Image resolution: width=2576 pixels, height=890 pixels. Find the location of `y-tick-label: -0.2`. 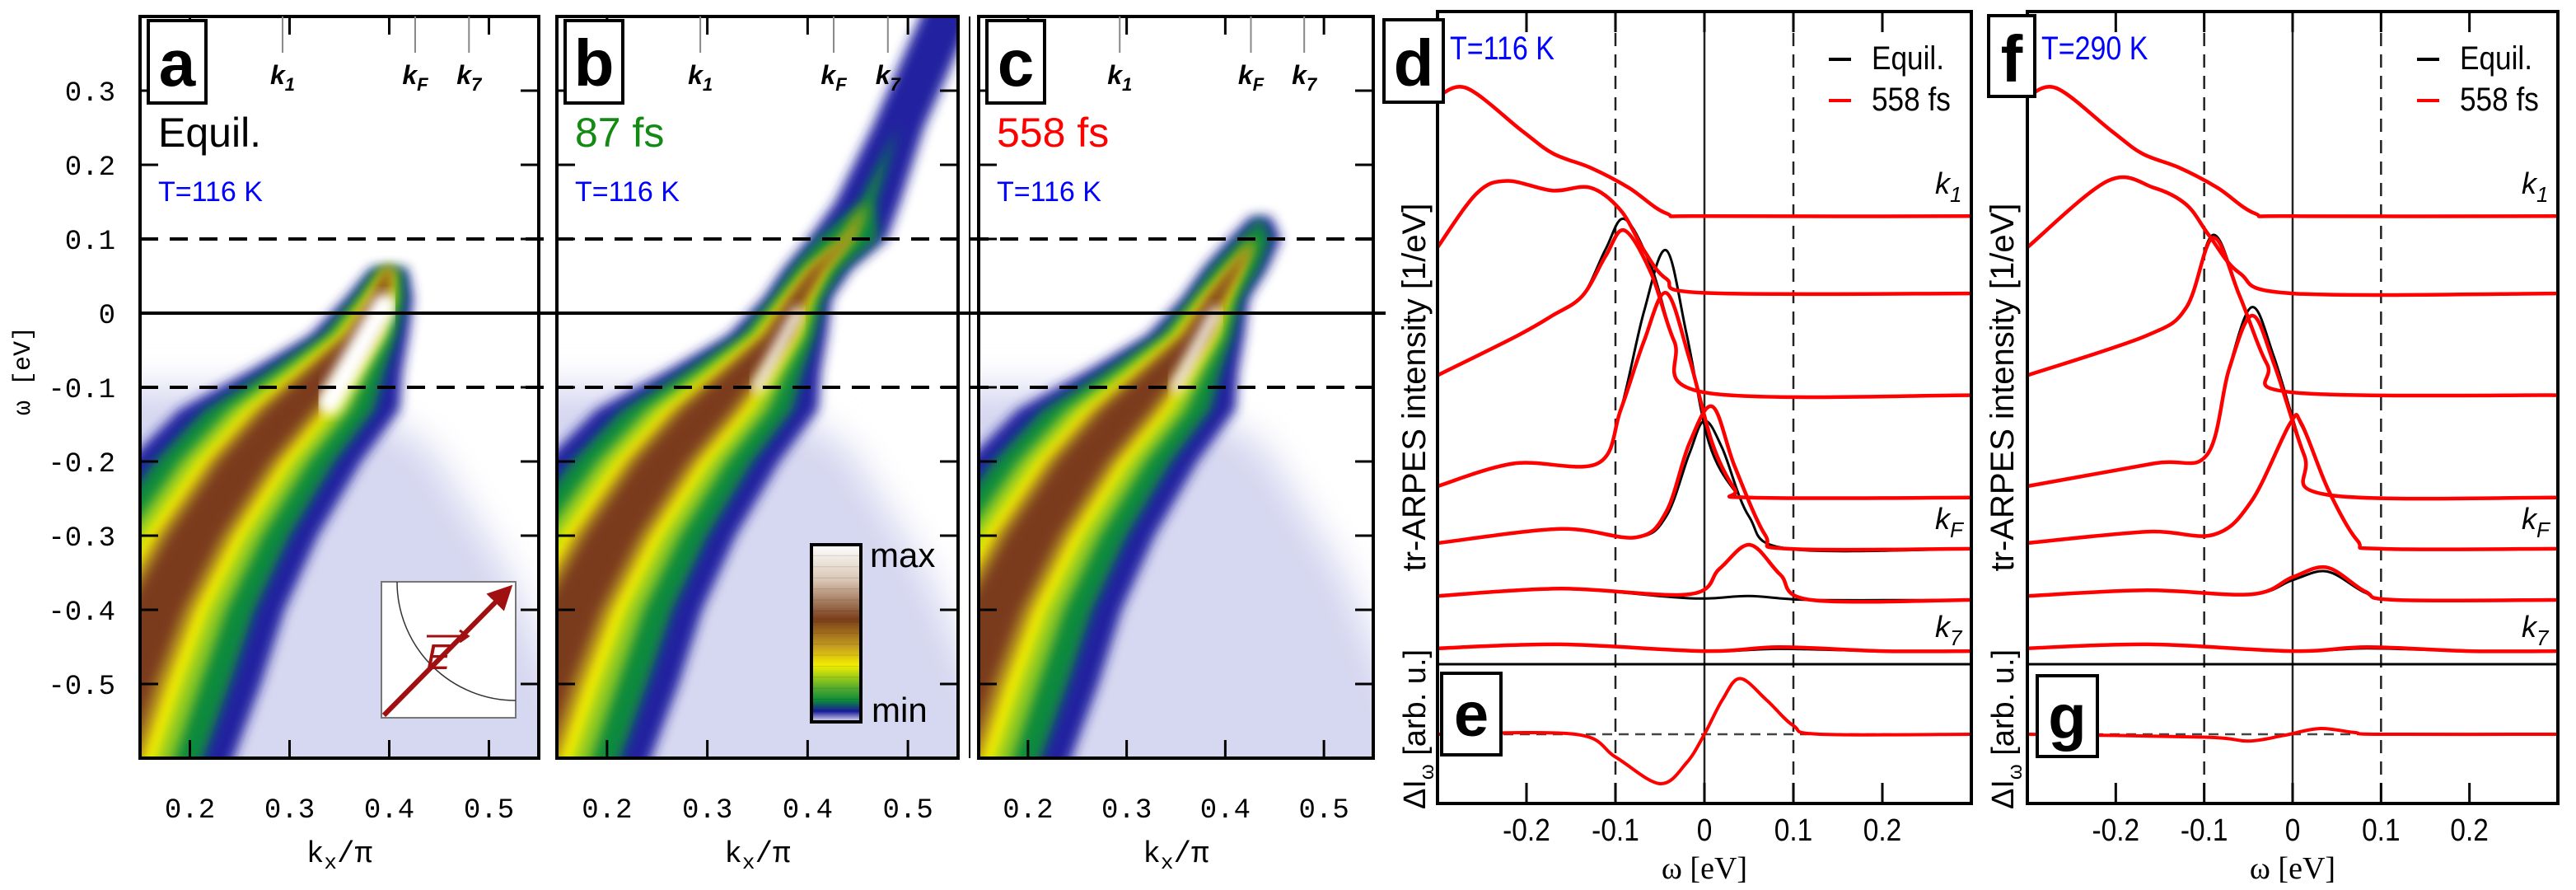

y-tick-label: -0.2 is located at coordinates (81, 464).